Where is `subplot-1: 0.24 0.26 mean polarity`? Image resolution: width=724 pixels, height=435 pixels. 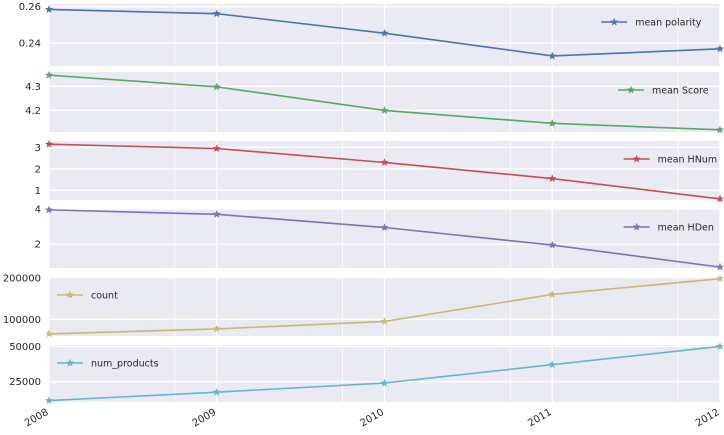 subplot-1: 0.24 0.26 mean polarity is located at coordinates (371, 34).